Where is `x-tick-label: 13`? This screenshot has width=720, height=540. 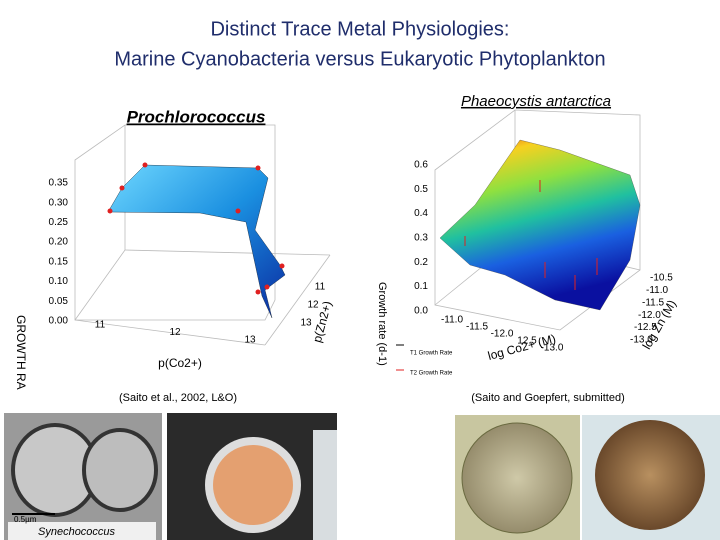 x-tick-label: 13 is located at coordinates (250, 340).